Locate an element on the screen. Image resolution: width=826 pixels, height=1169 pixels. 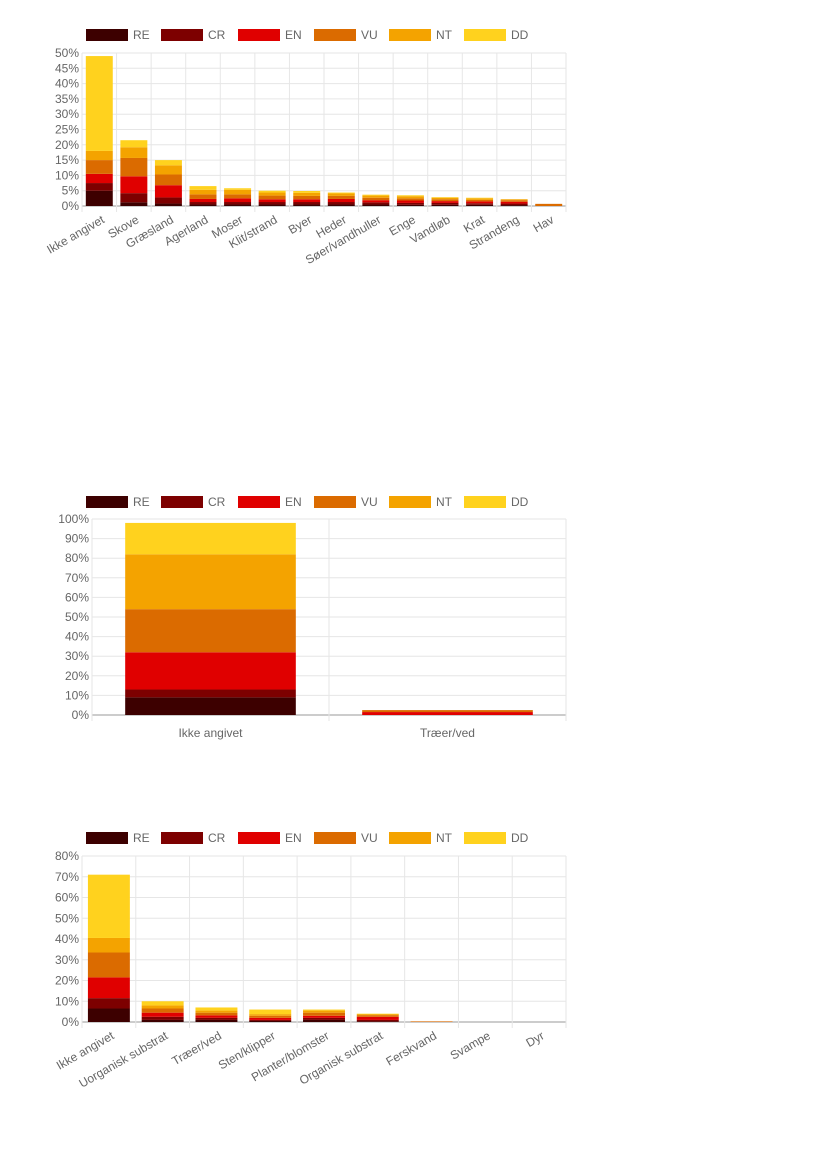
legend-swatch-cr is located at coordinates (182, 35).